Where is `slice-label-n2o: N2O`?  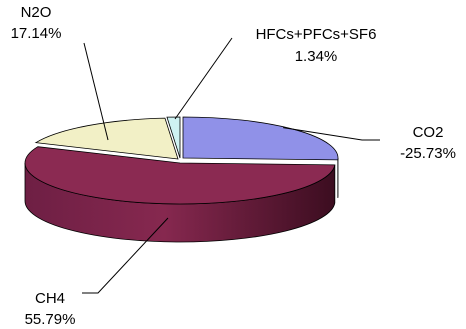 slice-label-n2o: N2O is located at coordinates (36, 12).